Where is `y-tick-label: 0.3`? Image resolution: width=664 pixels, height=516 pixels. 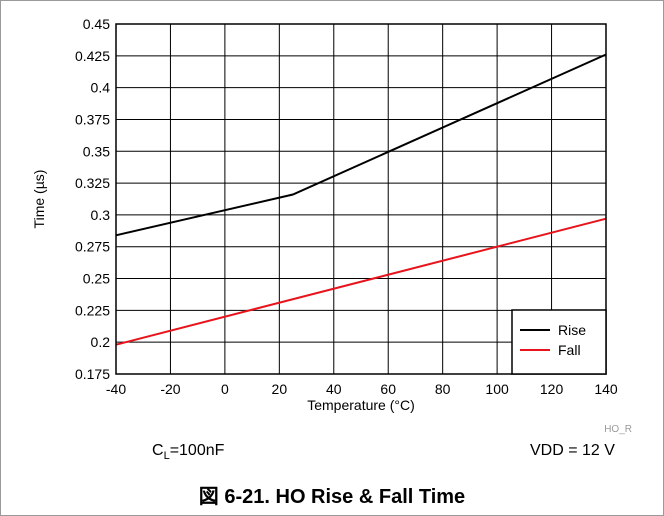
y-tick-label: 0.3 is located at coordinates (101, 215).